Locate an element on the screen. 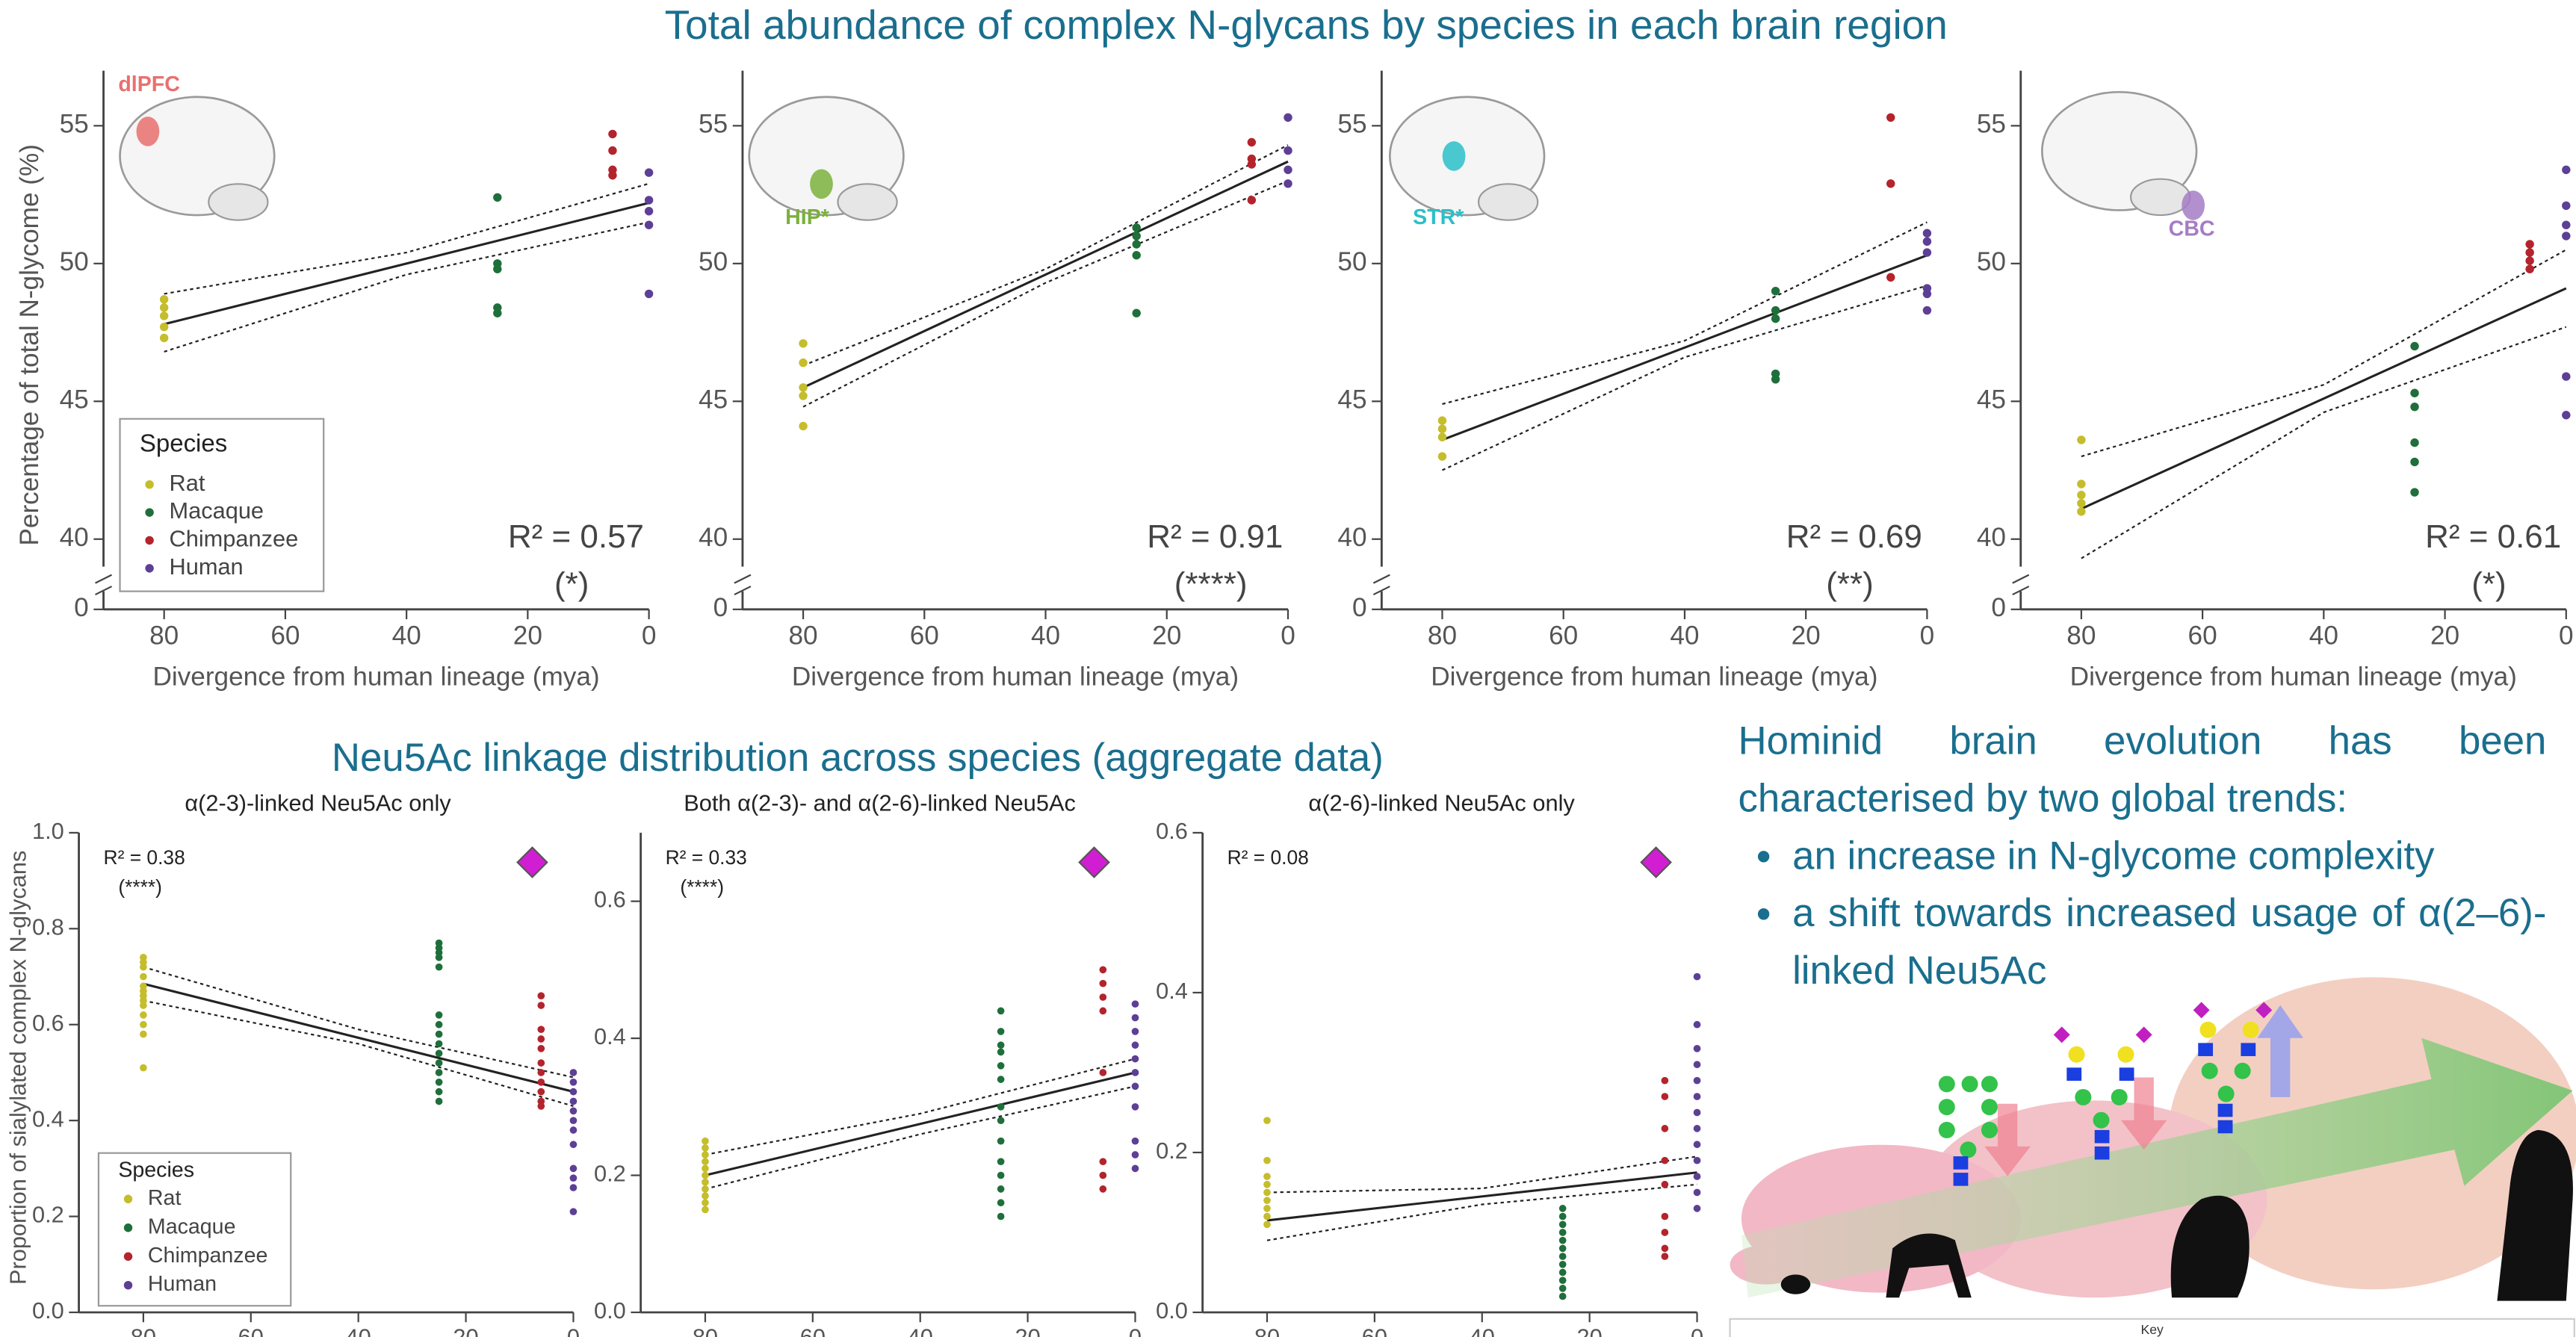  y-tick-label: 1.0 is located at coordinates (48, 831).